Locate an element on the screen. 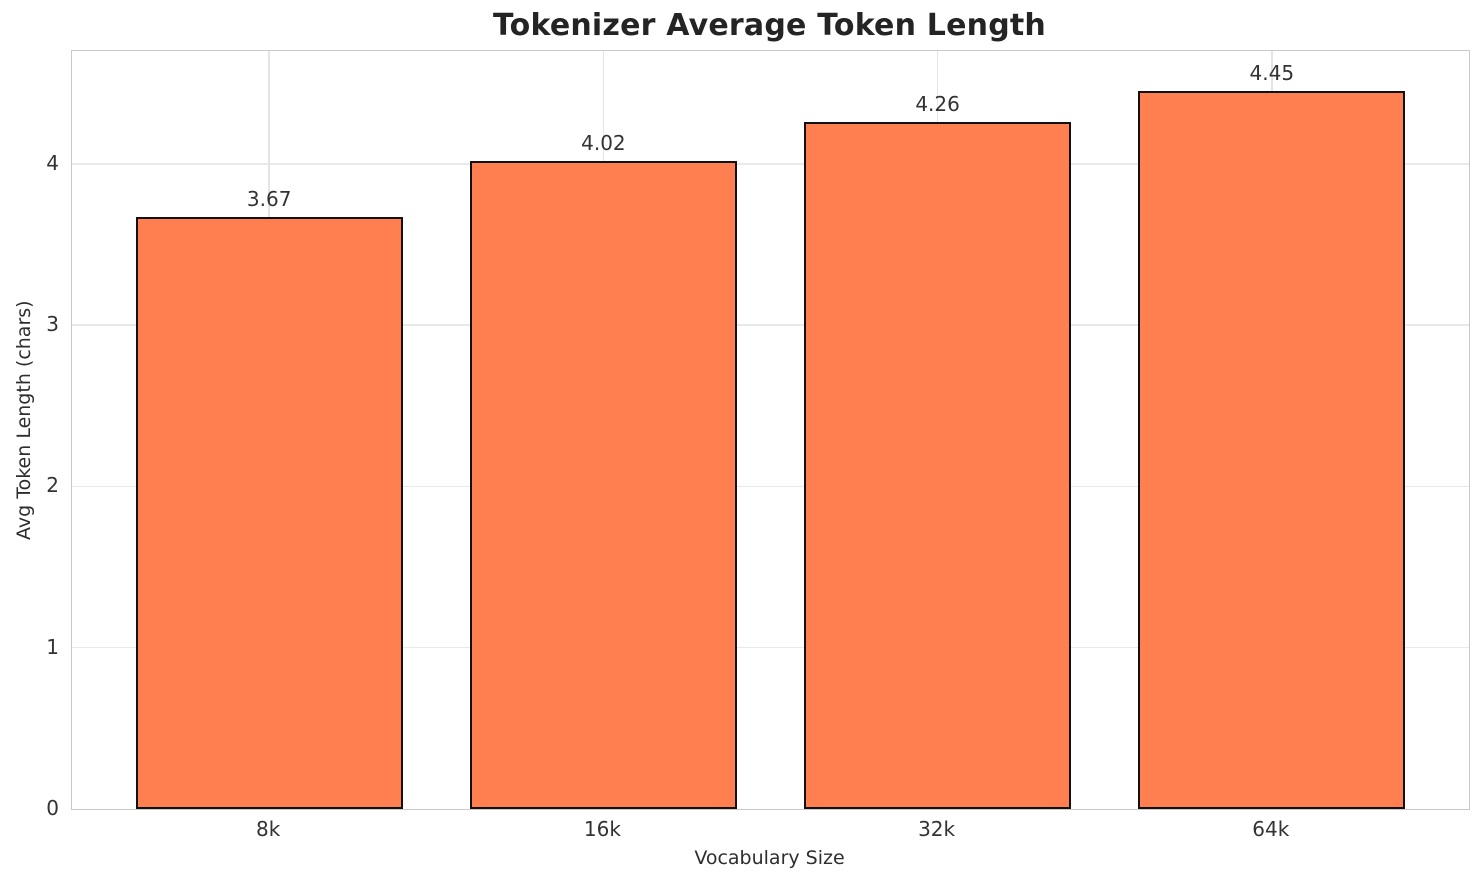 The width and height of the screenshot is (1483, 885). x-tick-label: 32k is located at coordinates (937, 829).